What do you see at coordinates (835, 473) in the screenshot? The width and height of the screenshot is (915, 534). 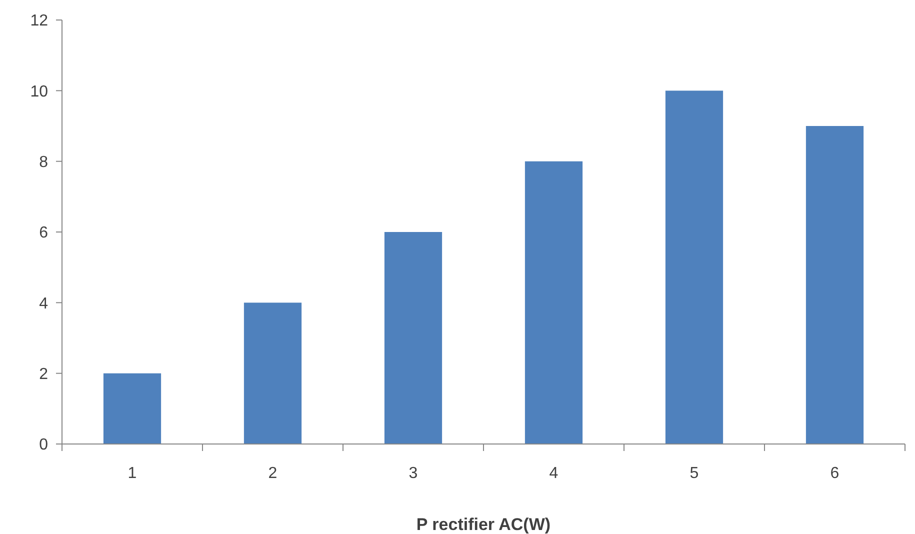 I see `x-tick-label: 6` at bounding box center [835, 473].